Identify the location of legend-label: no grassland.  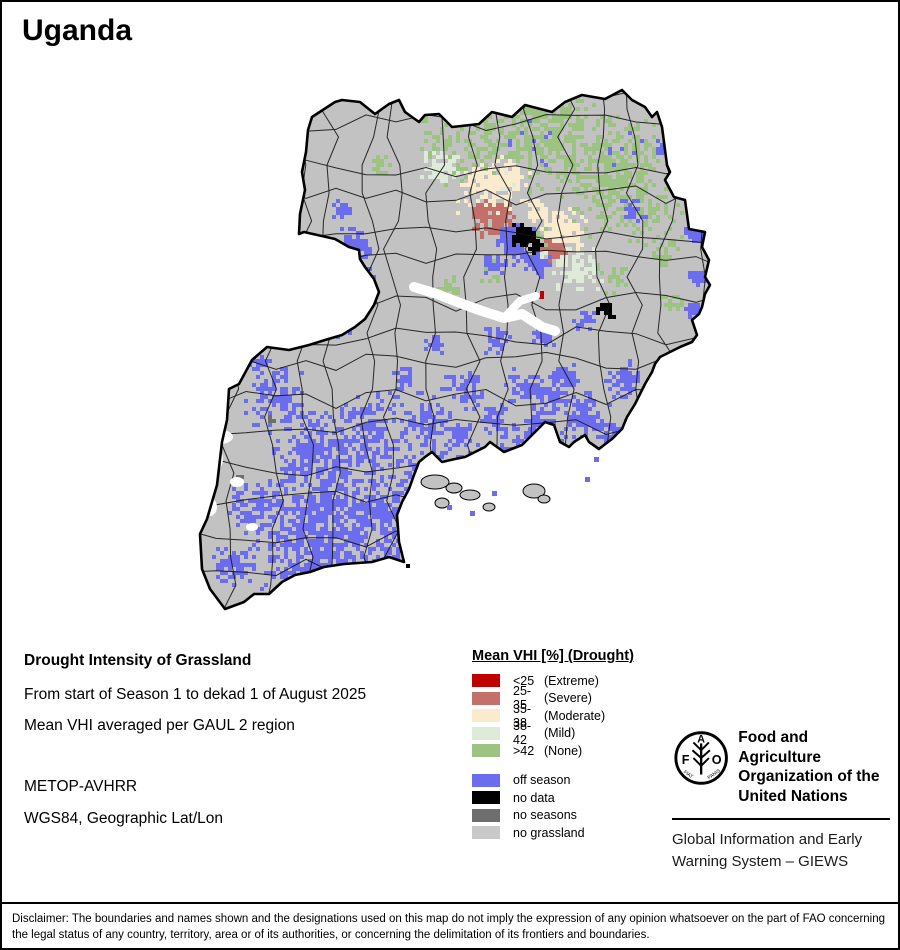
(549, 832).